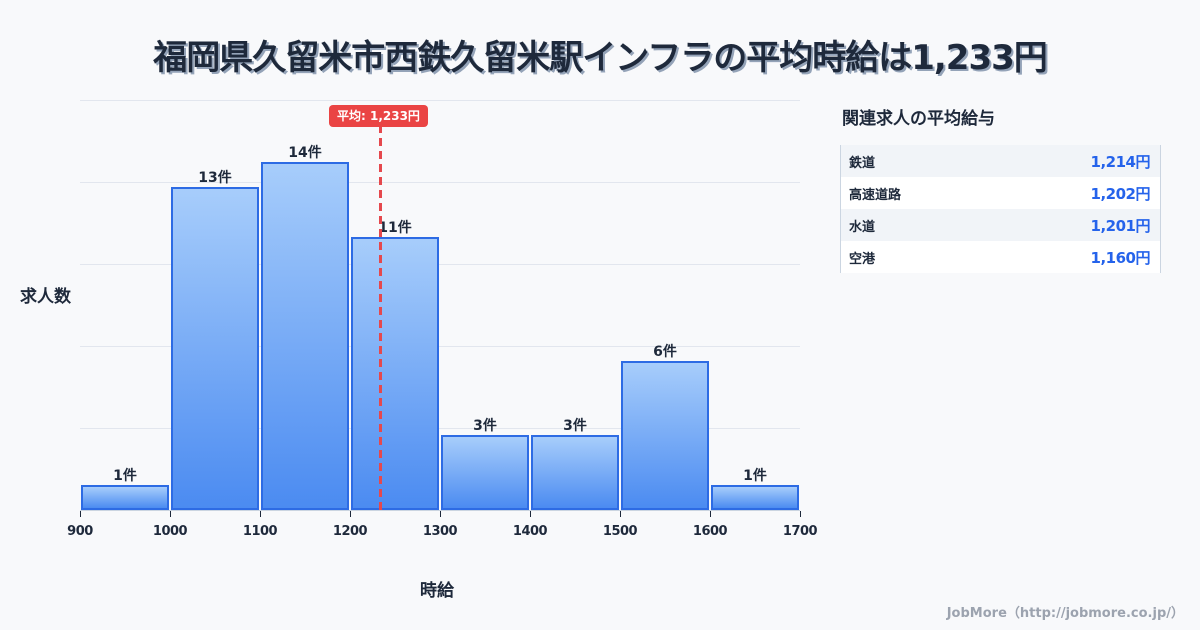  Describe the element at coordinates (1120, 257) in the screenshot. I see `row-value: 1,160円` at that location.